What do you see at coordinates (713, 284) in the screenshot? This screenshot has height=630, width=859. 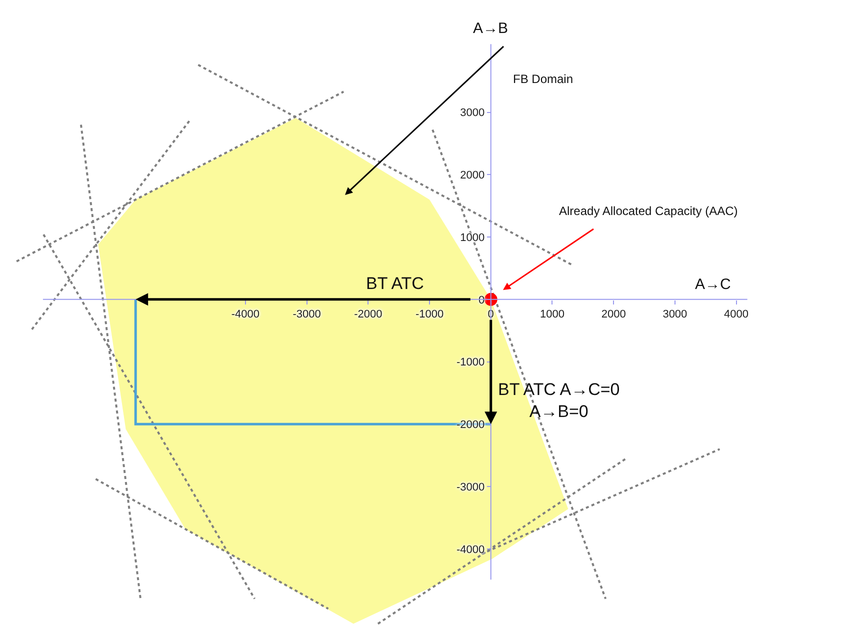 I see `annotation: A→C` at bounding box center [713, 284].